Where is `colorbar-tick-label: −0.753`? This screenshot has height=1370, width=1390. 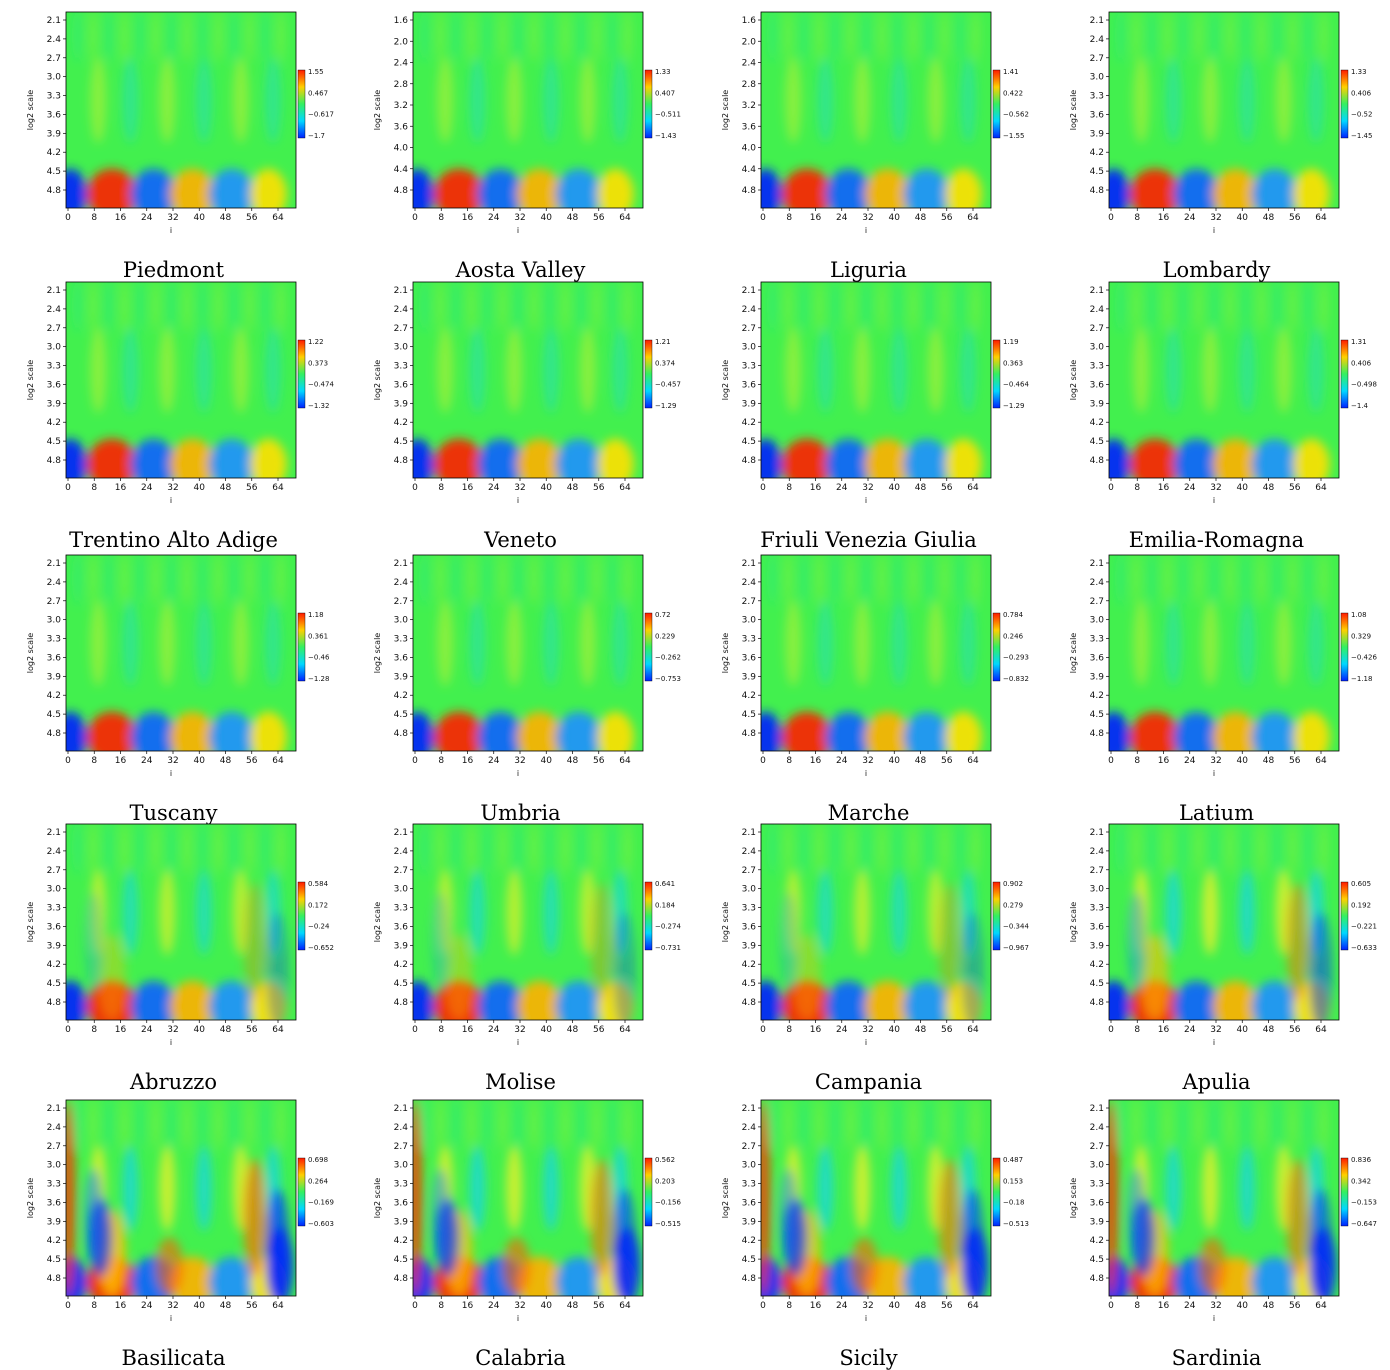 colorbar-tick-label: −0.753 is located at coordinates (668, 679).